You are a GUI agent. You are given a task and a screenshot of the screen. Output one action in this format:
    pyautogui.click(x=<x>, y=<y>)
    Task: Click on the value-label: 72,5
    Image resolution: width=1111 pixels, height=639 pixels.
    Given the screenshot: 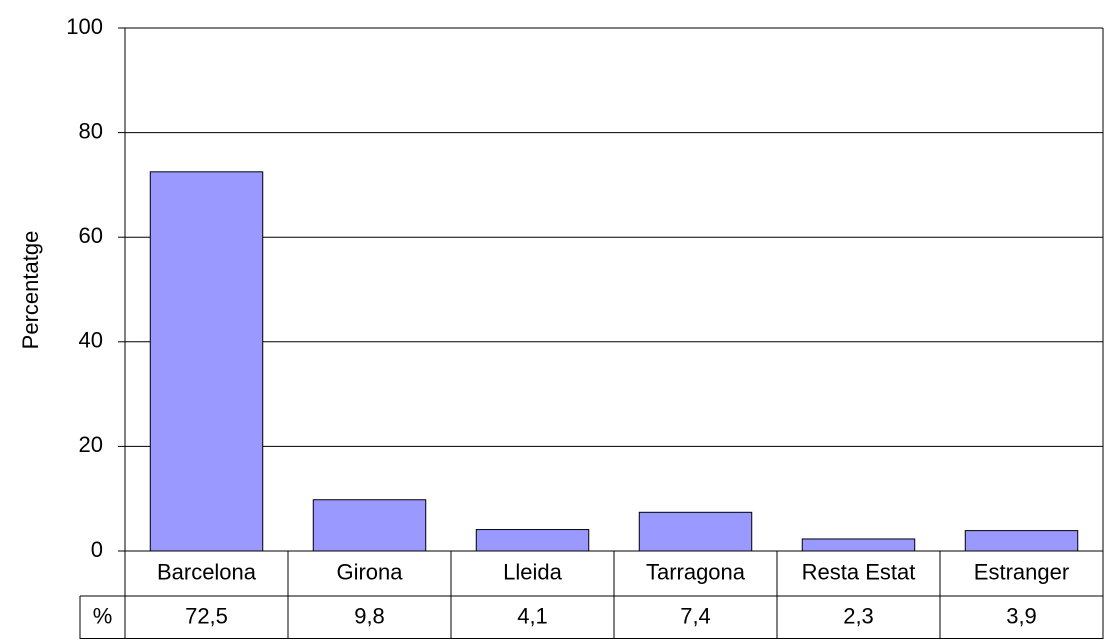 What is the action you would take?
    pyautogui.click(x=206, y=615)
    